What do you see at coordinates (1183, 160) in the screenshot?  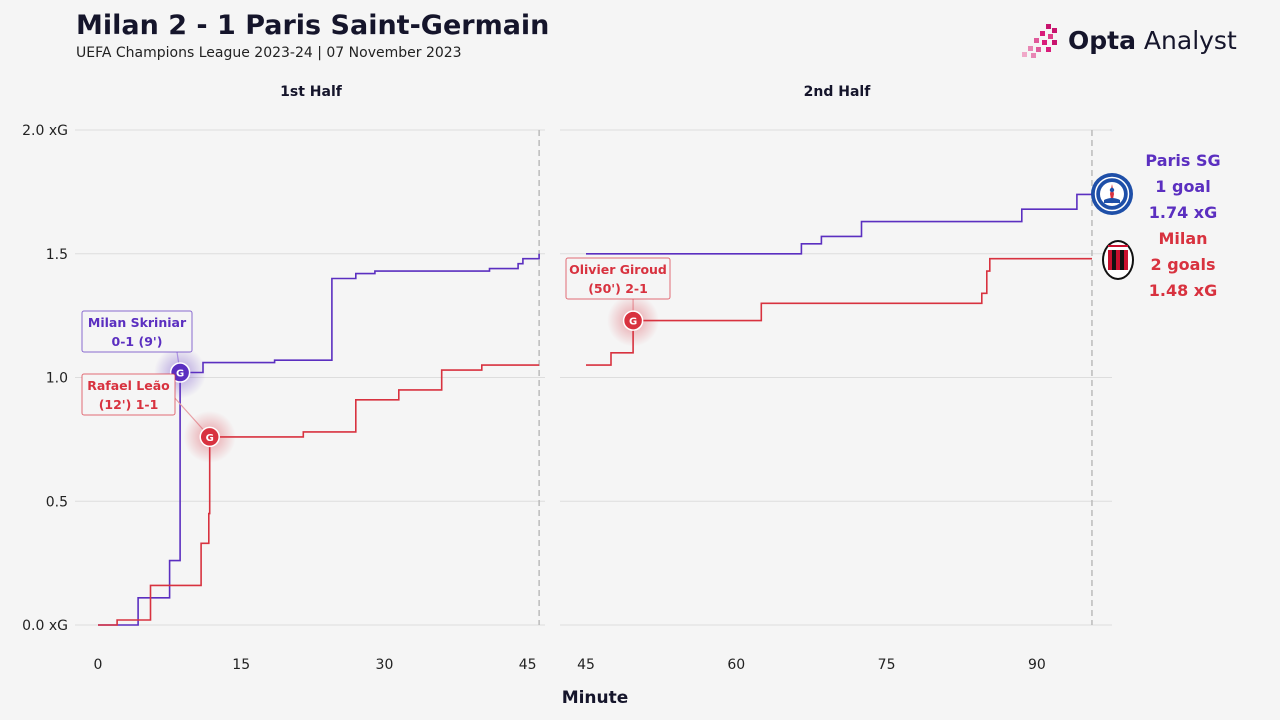 I see `psg-team-name: Paris SG` at bounding box center [1183, 160].